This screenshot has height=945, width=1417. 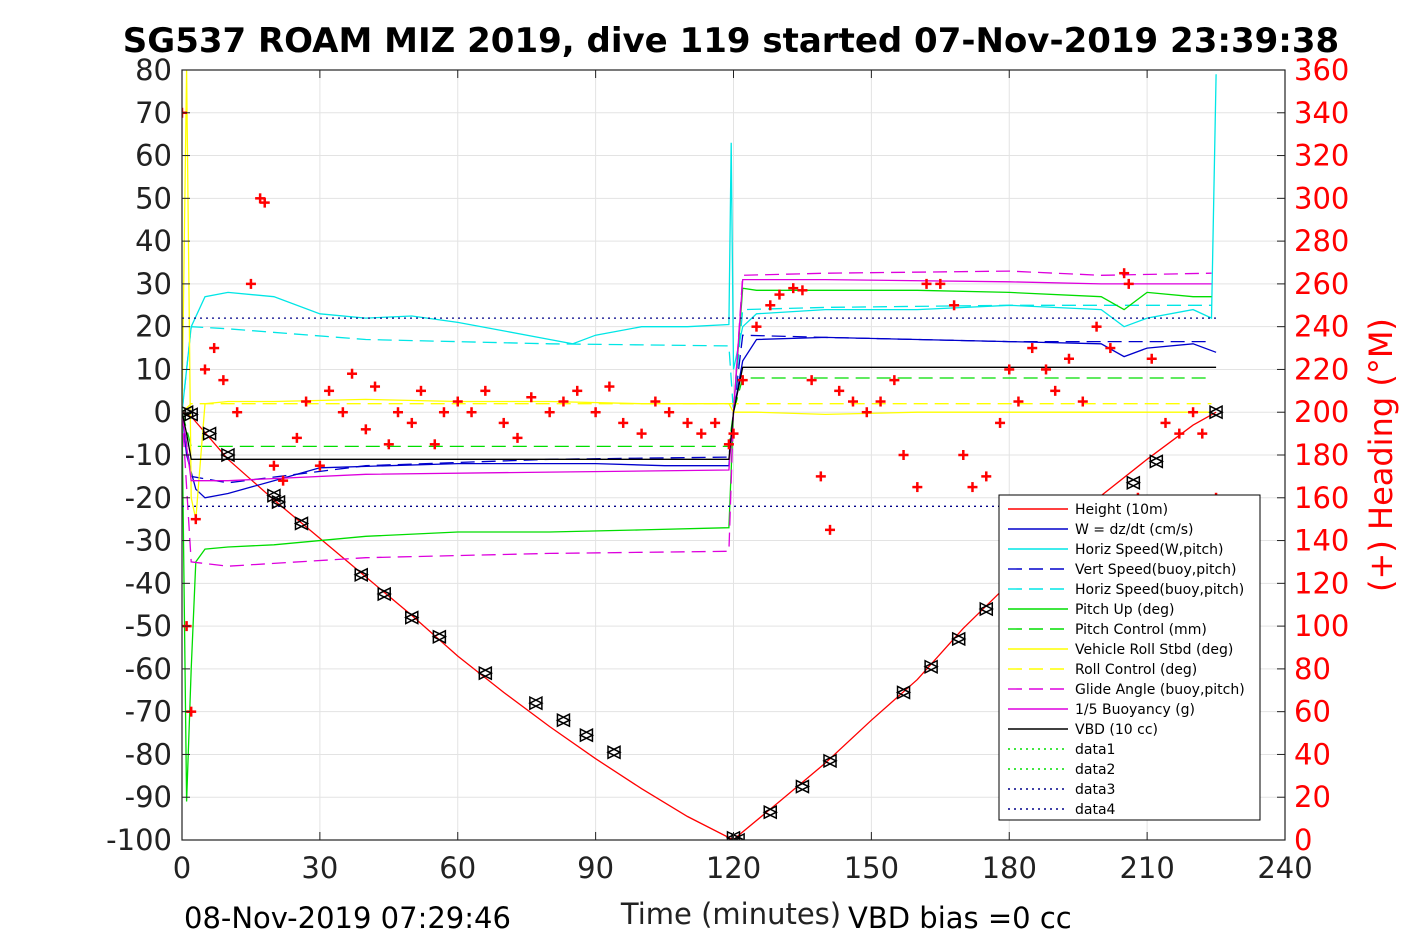 What do you see at coordinates (1321, 113) in the screenshot?
I see `y-right-tick-label: 340` at bounding box center [1321, 113].